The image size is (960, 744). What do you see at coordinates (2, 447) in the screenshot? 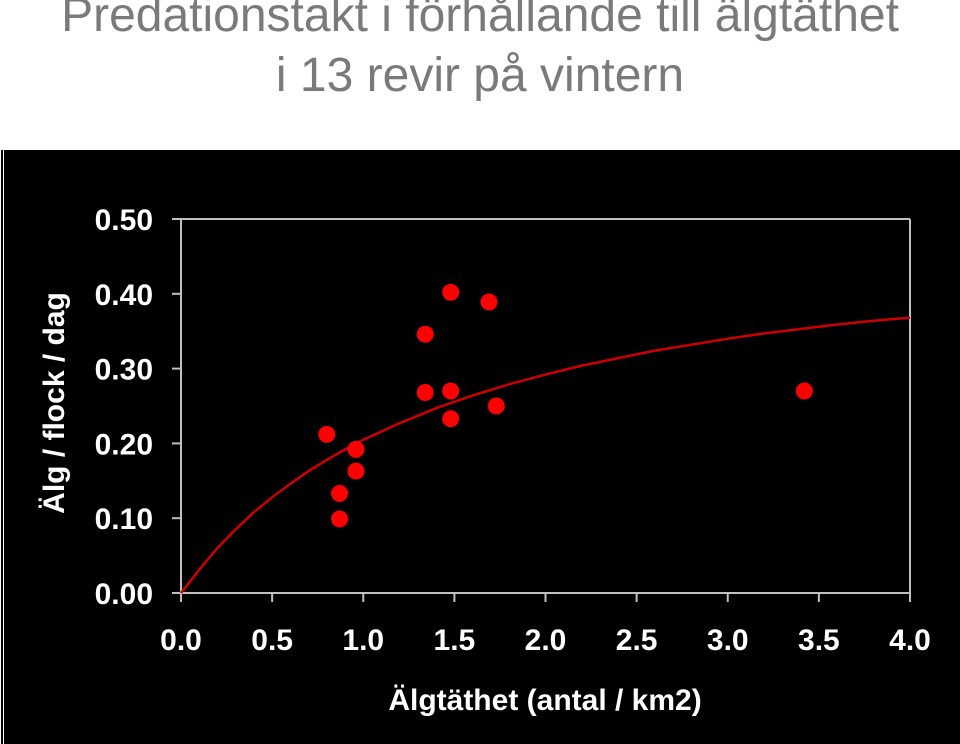
I see `panel-left-edge` at bounding box center [2, 447].